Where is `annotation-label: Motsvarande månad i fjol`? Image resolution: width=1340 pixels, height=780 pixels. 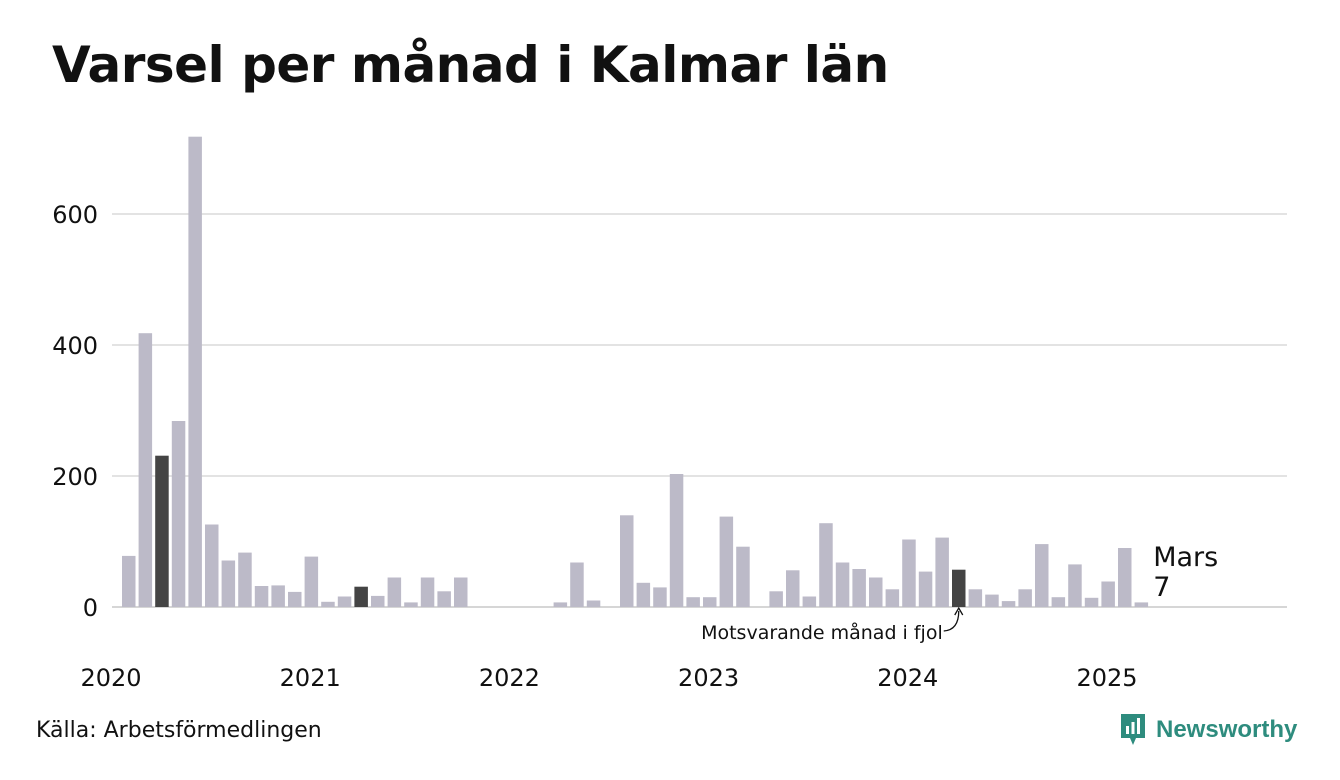
annotation-label: Motsvarande månad i fjol is located at coordinates (822, 632).